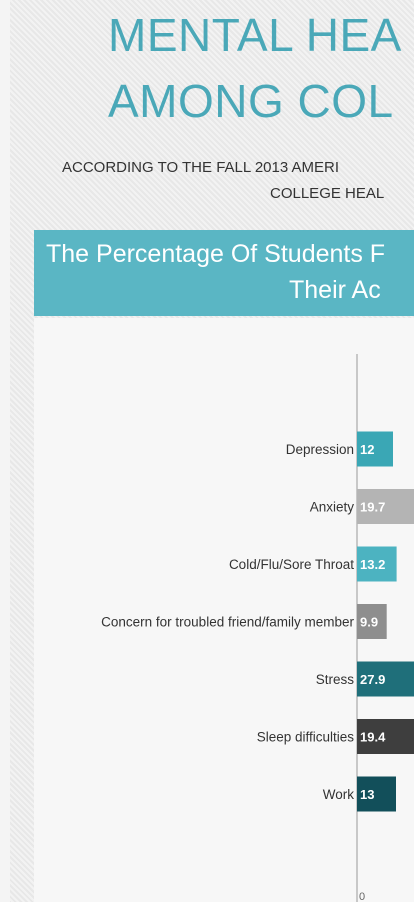 The image size is (414, 902). Describe the element at coordinates (339, 794) in the screenshot. I see `category-label: Work` at that location.